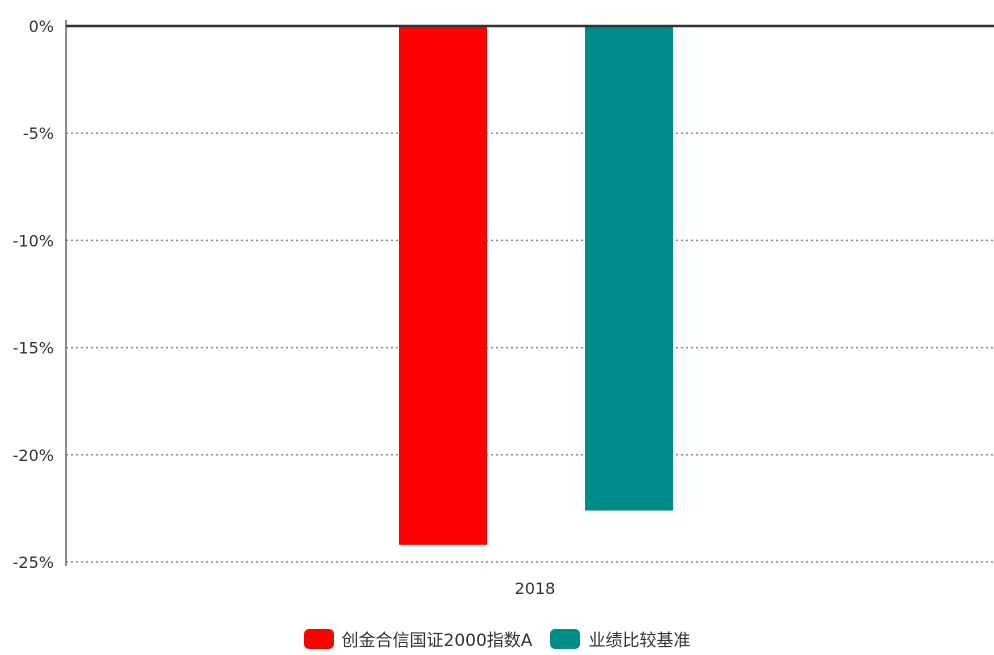 The width and height of the screenshot is (994, 655). Describe the element at coordinates (33, 562) in the screenshot. I see `y-tick-label: -25%` at that location.